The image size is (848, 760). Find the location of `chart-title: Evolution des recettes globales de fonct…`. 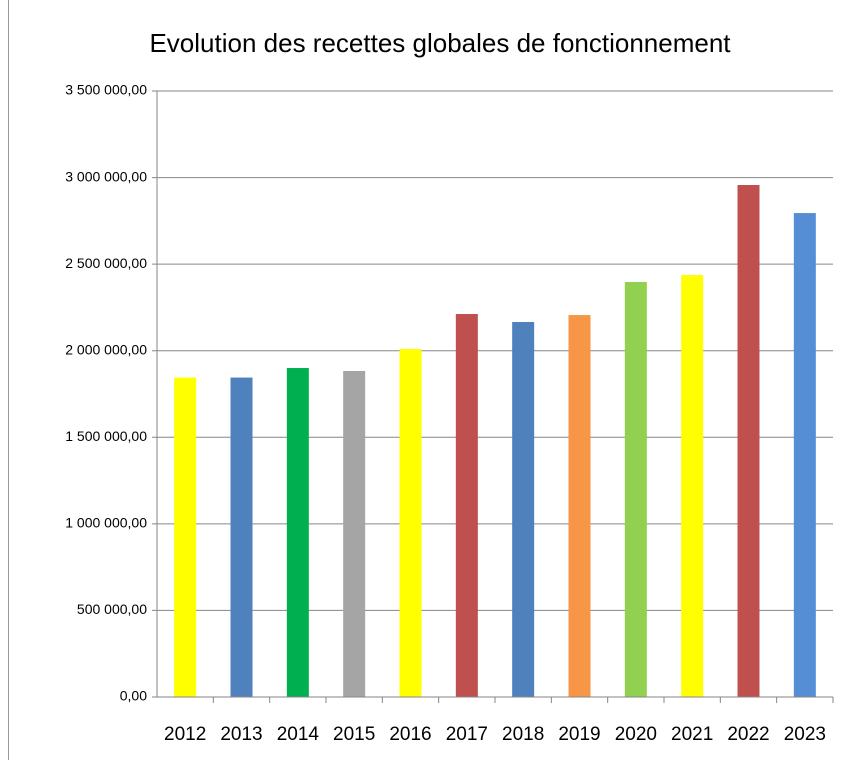

chart-title: Evolution des recettes globales de fonct… is located at coordinates (440, 43).